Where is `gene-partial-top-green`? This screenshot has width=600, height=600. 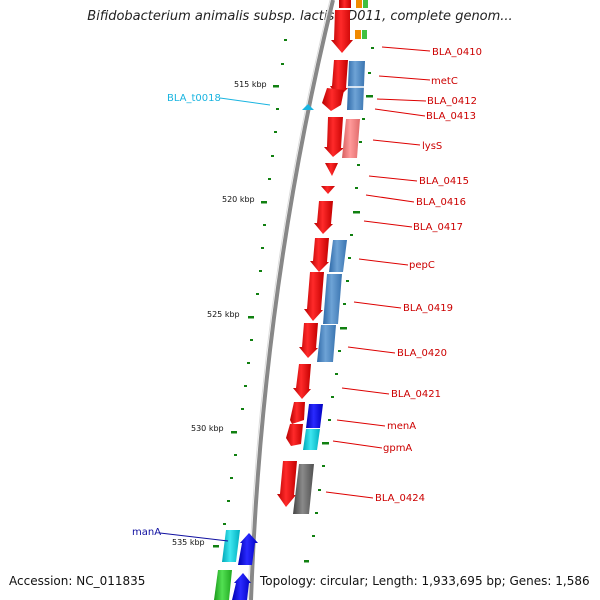 gene-partial-top-green is located at coordinates (365, 4).